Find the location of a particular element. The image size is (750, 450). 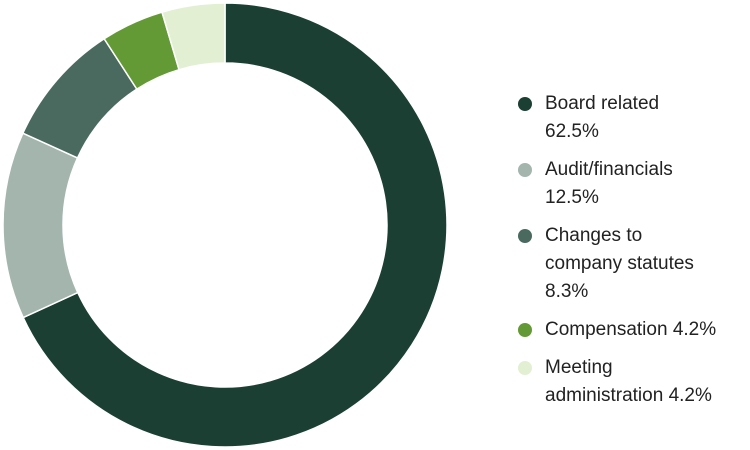

legend-value: 62.5% is located at coordinates (572, 131).